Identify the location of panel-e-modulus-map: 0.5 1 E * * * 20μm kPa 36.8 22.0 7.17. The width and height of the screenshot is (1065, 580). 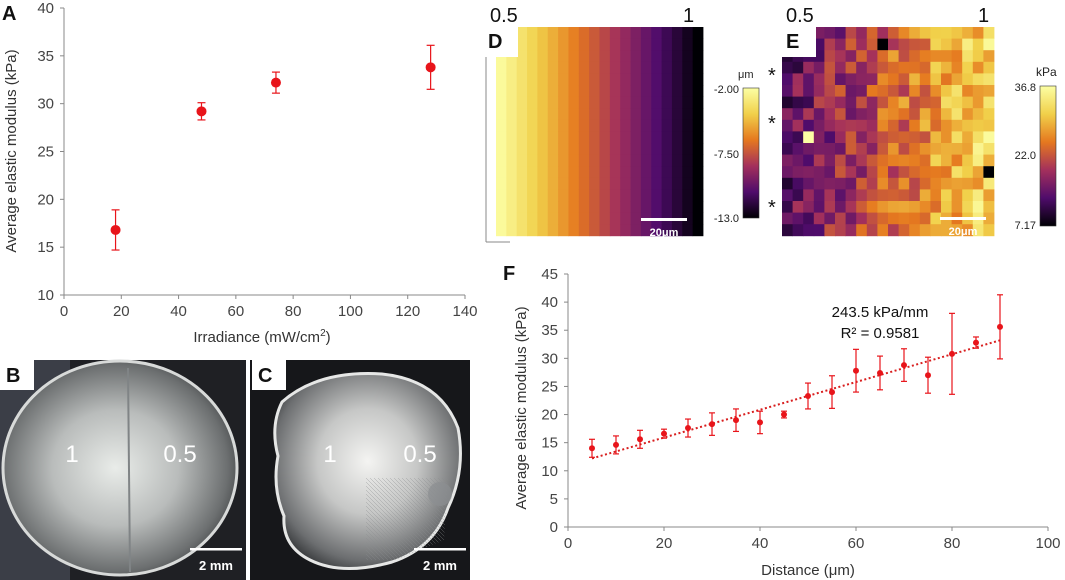
(912, 121).